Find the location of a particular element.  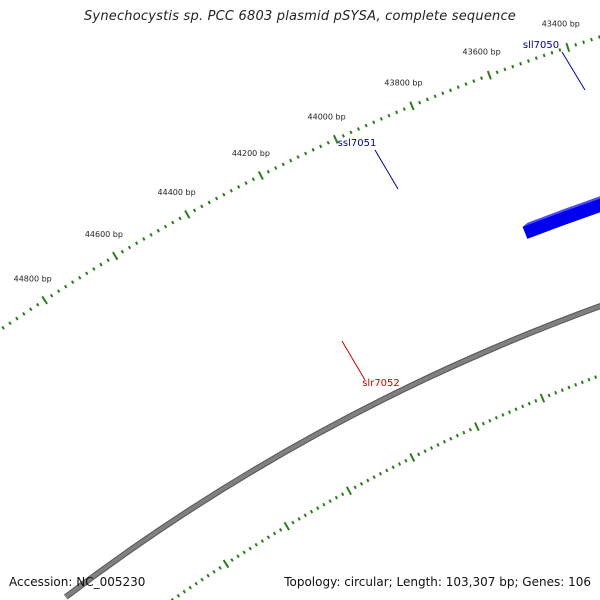

genes-count-label: Genes: is located at coordinates (543, 582).